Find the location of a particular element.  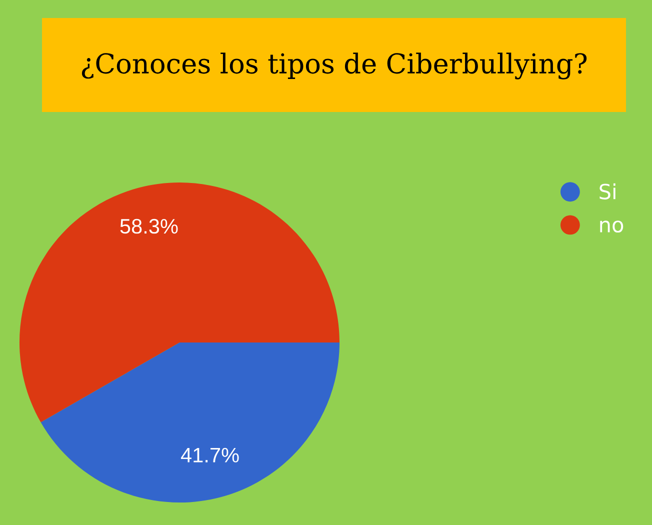

data-label: 41.7% is located at coordinates (209, 455).